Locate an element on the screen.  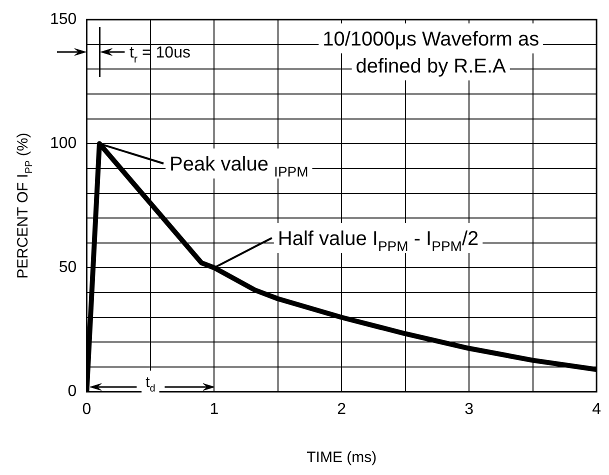
annotation: Peak value IPPM is located at coordinates (239, 167).